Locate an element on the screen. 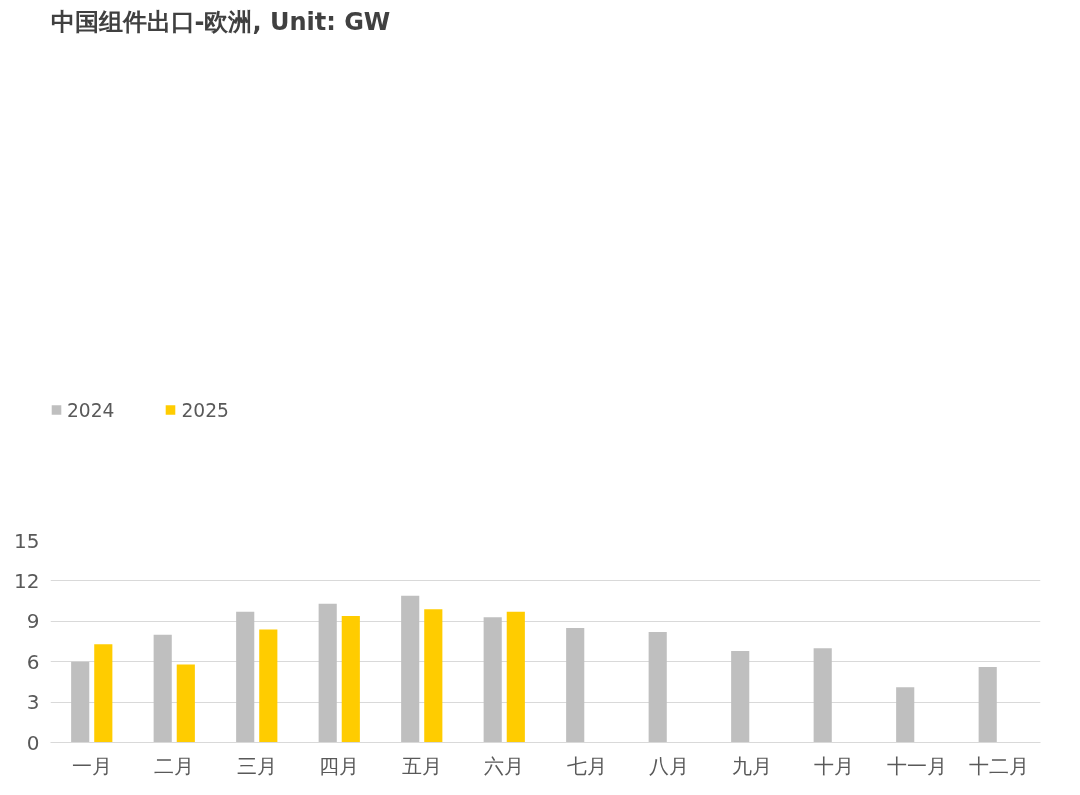 The height and width of the screenshot is (795, 1080). x-tick-label: 三月 is located at coordinates (256, 765).